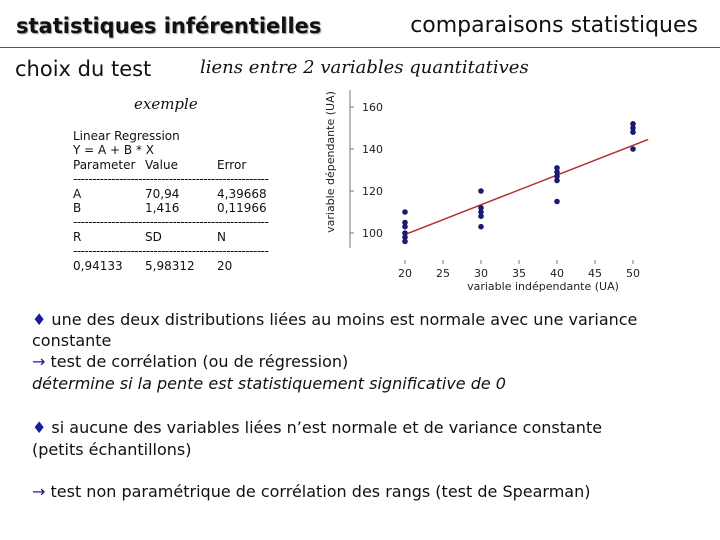 The image size is (720, 540). I want to click on stats-cell: A, so click(77, 193).